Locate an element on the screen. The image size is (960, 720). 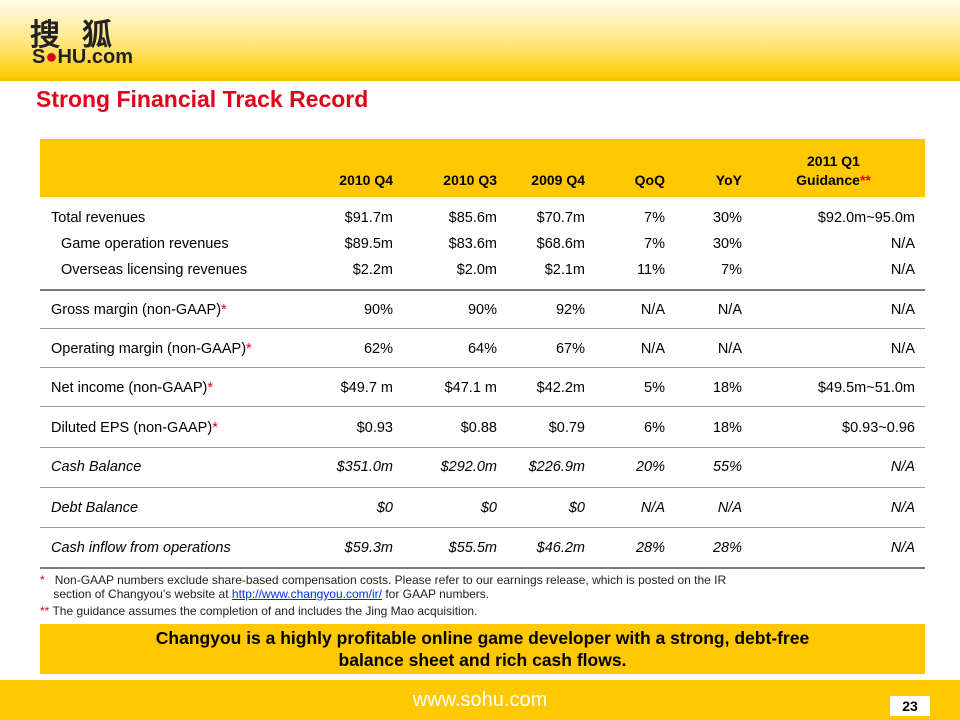
cell-2010q4: $0 is located at coordinates (384, 508).